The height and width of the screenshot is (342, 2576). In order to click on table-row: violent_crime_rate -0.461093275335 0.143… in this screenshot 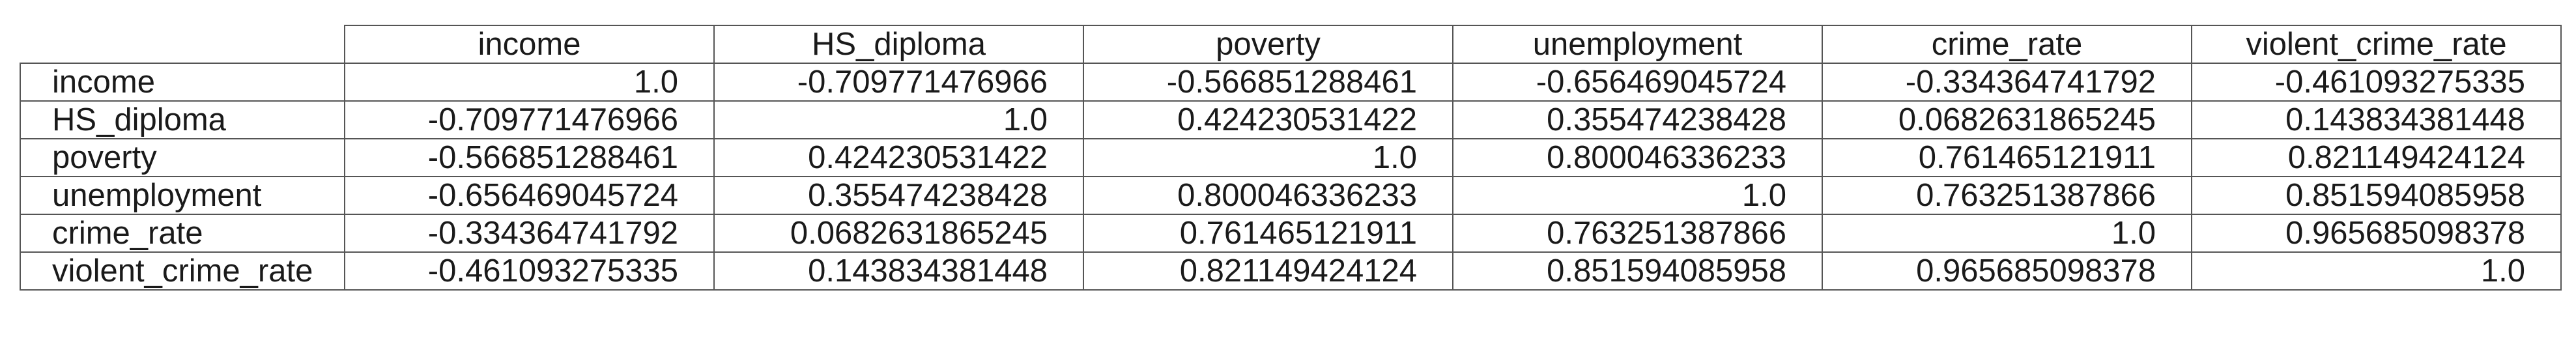, I will do `click(1291, 271)`.